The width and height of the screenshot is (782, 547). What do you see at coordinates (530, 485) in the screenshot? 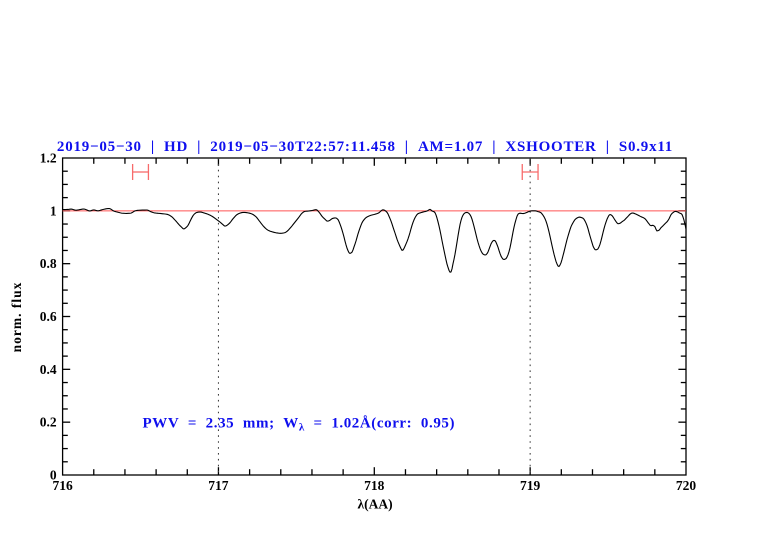
I see `svg-text: 719` at bounding box center [530, 485].